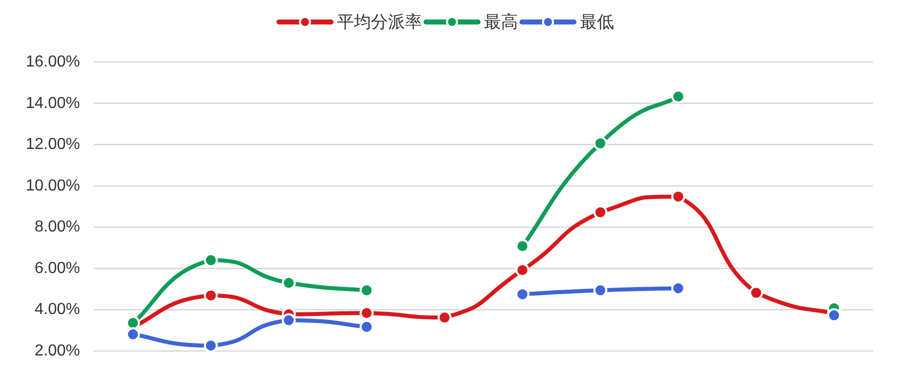 The width and height of the screenshot is (897, 381). What do you see at coordinates (57, 268) in the screenshot?
I see `y-tick-label: 6.00%` at bounding box center [57, 268].